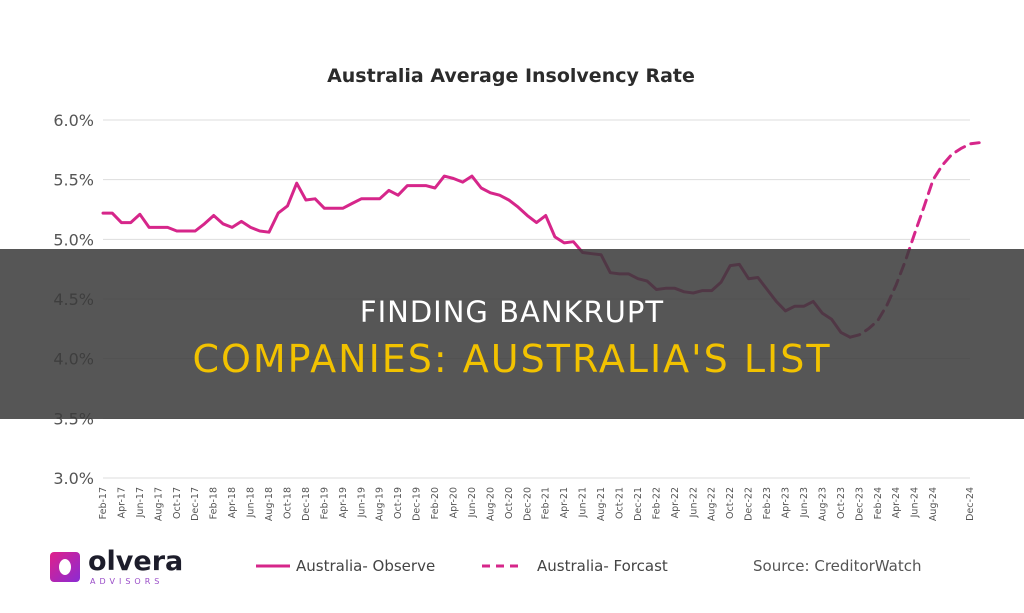 The width and height of the screenshot is (1024, 613). I want to click on banner-title-line1: FINDING BANKRUPT, so click(512, 312).